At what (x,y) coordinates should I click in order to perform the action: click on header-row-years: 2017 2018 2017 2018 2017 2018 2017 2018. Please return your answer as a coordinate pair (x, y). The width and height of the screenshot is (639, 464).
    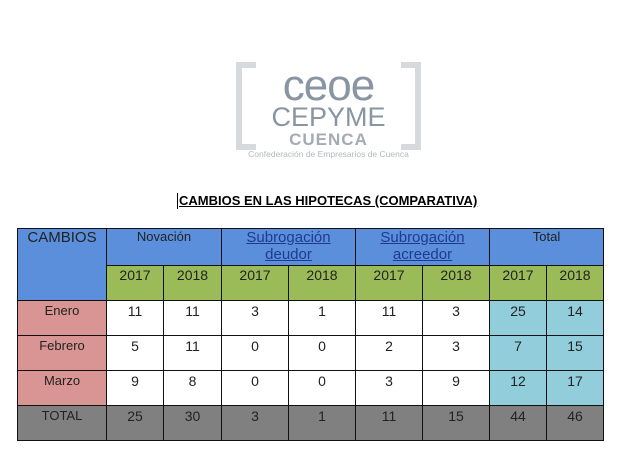
    Looking at the image, I should click on (311, 283).